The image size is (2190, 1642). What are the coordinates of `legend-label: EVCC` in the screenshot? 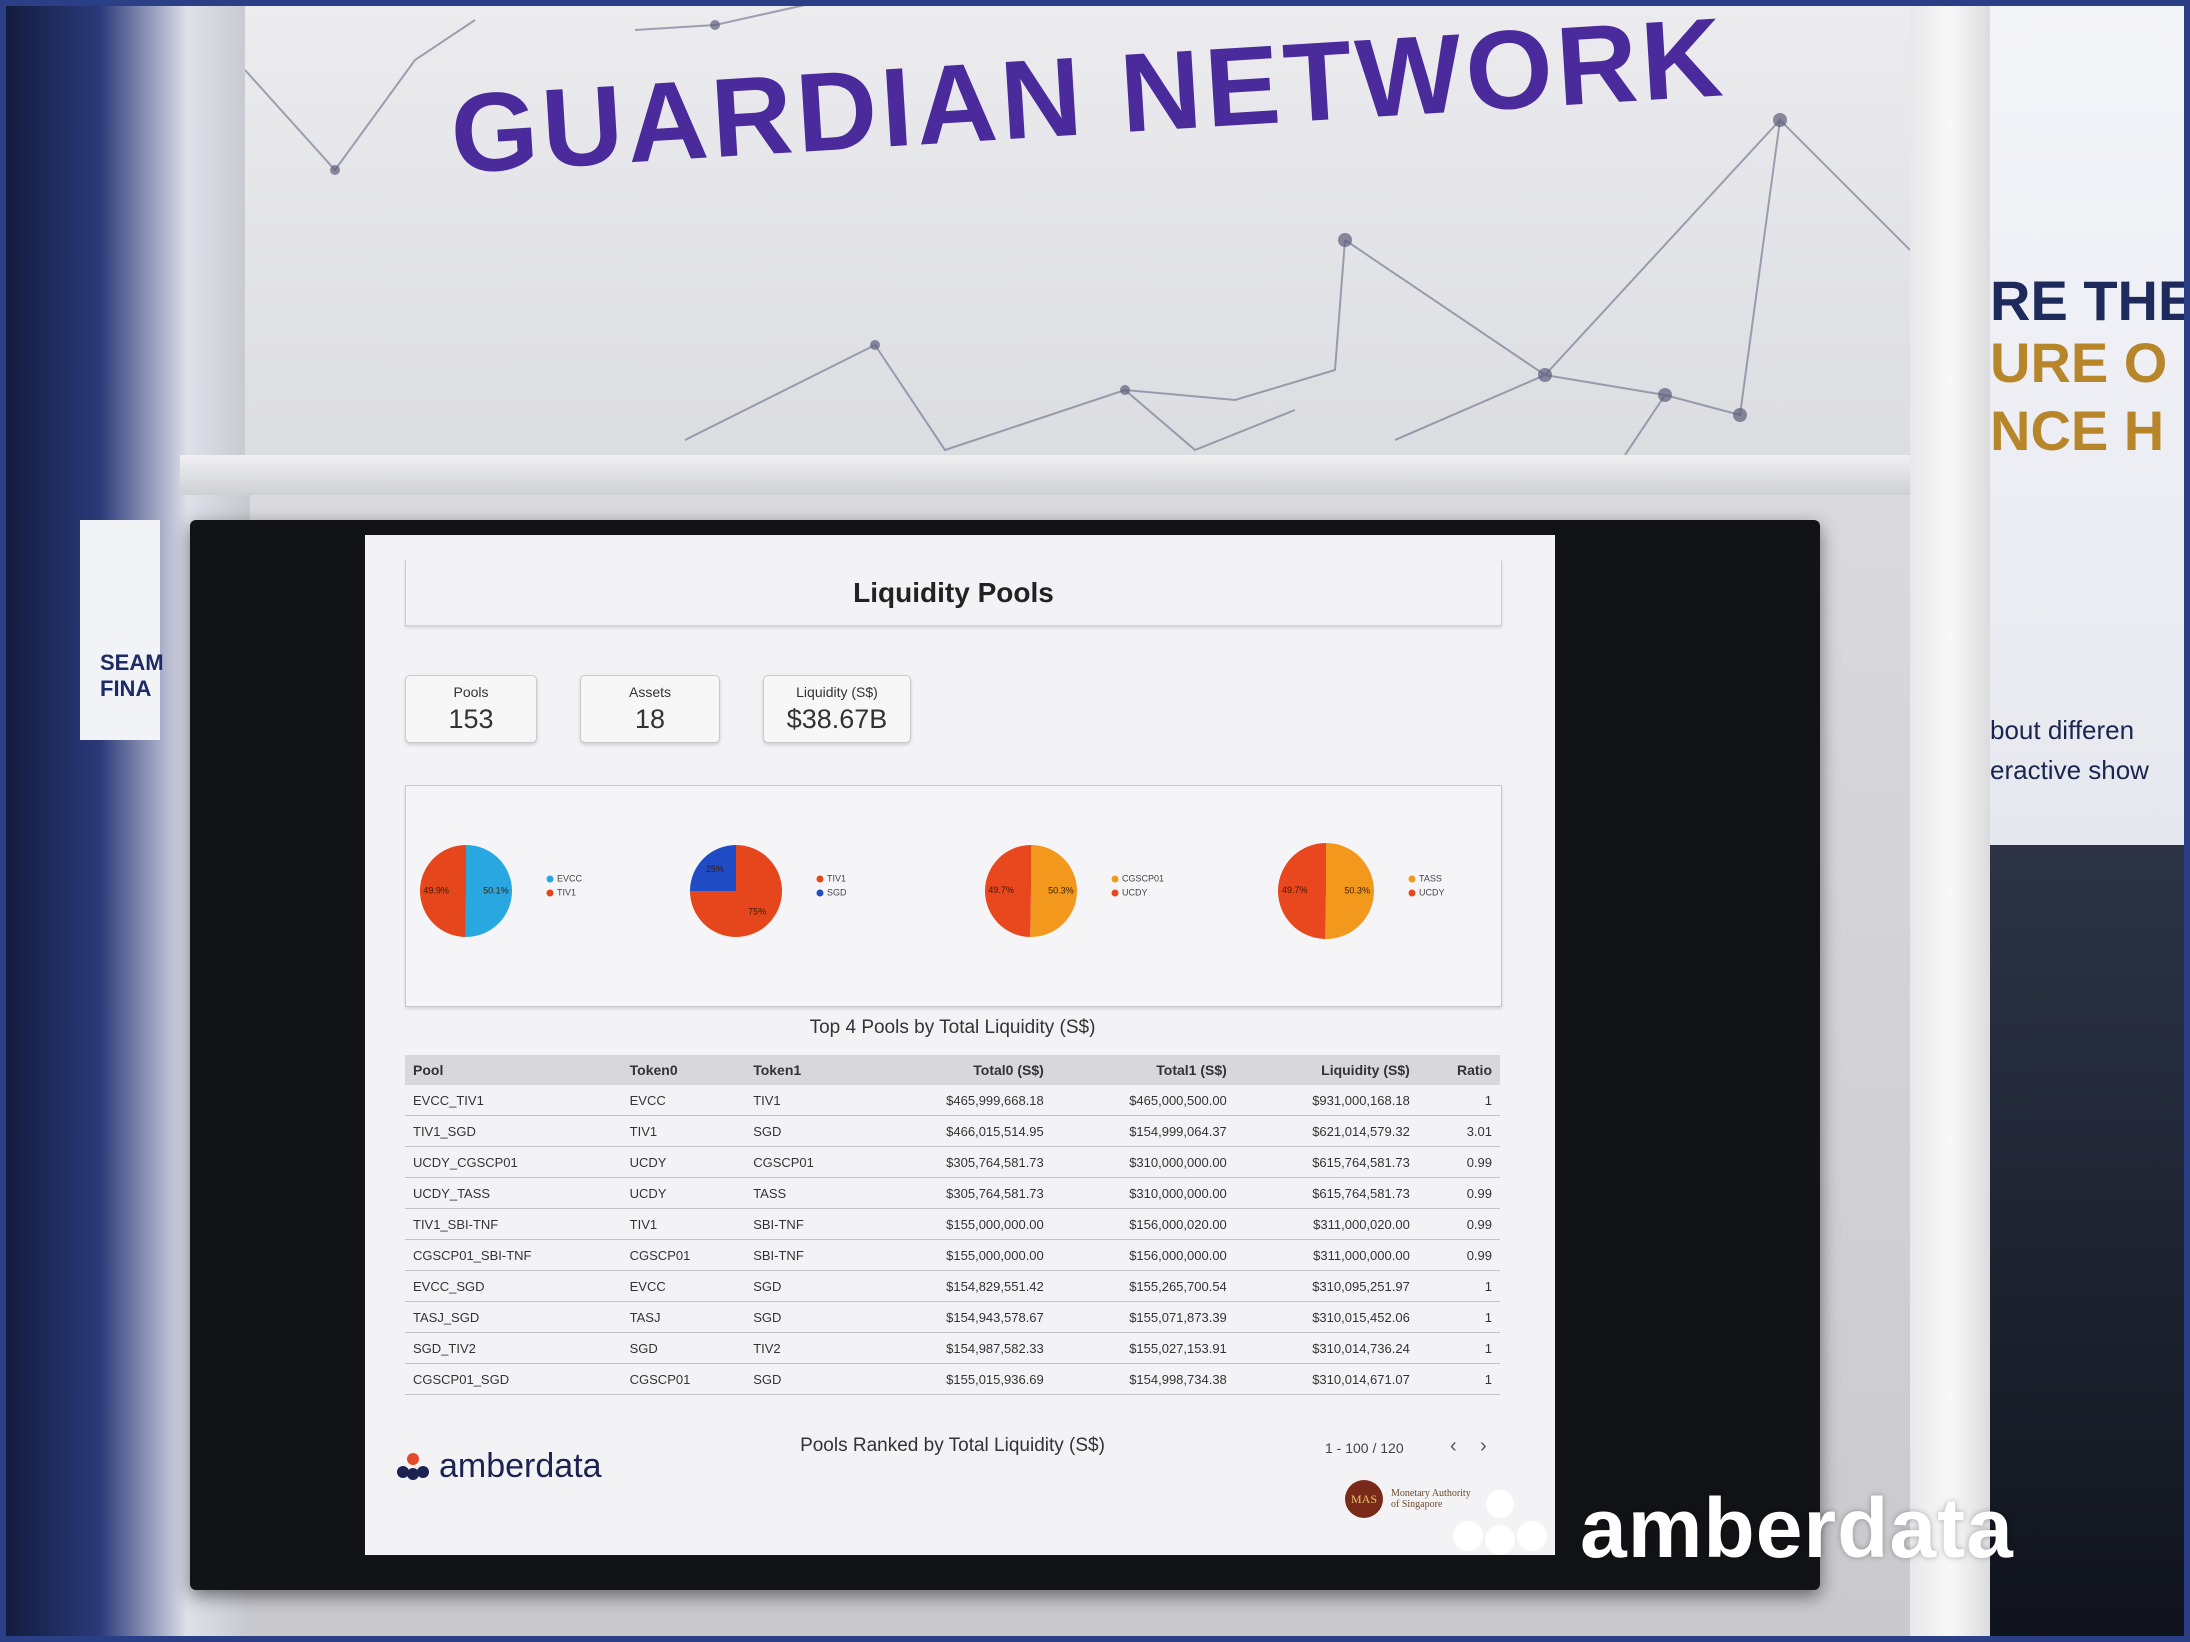 It's located at (570, 878).